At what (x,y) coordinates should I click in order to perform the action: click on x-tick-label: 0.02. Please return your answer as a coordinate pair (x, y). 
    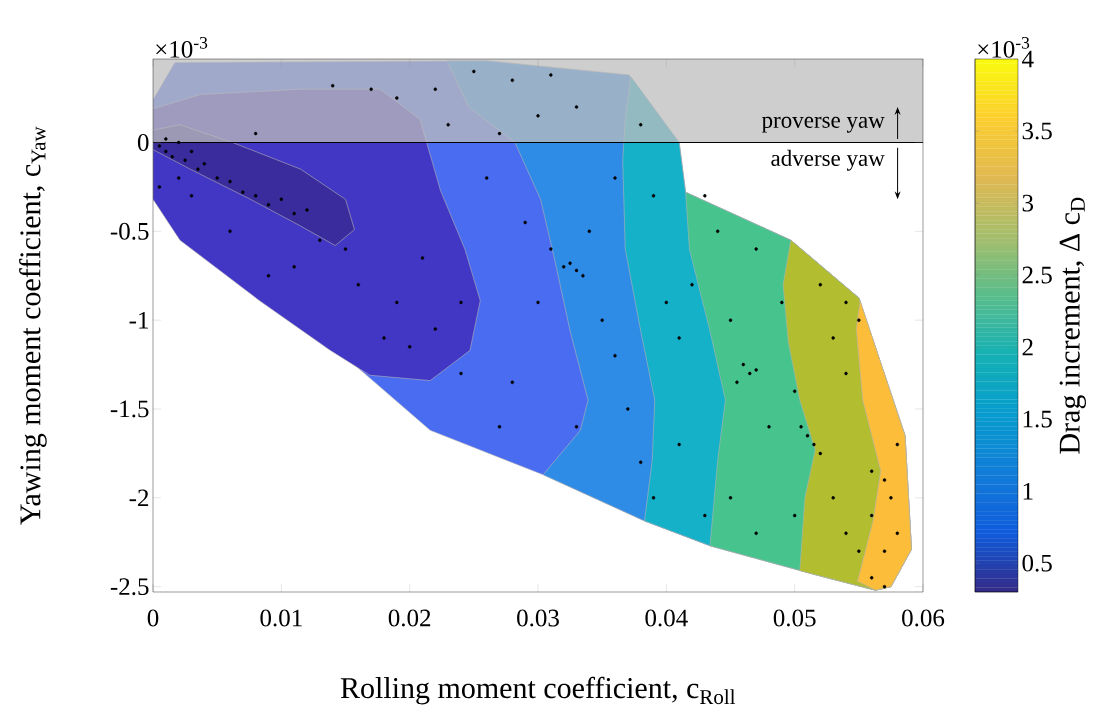
    Looking at the image, I should click on (409, 618).